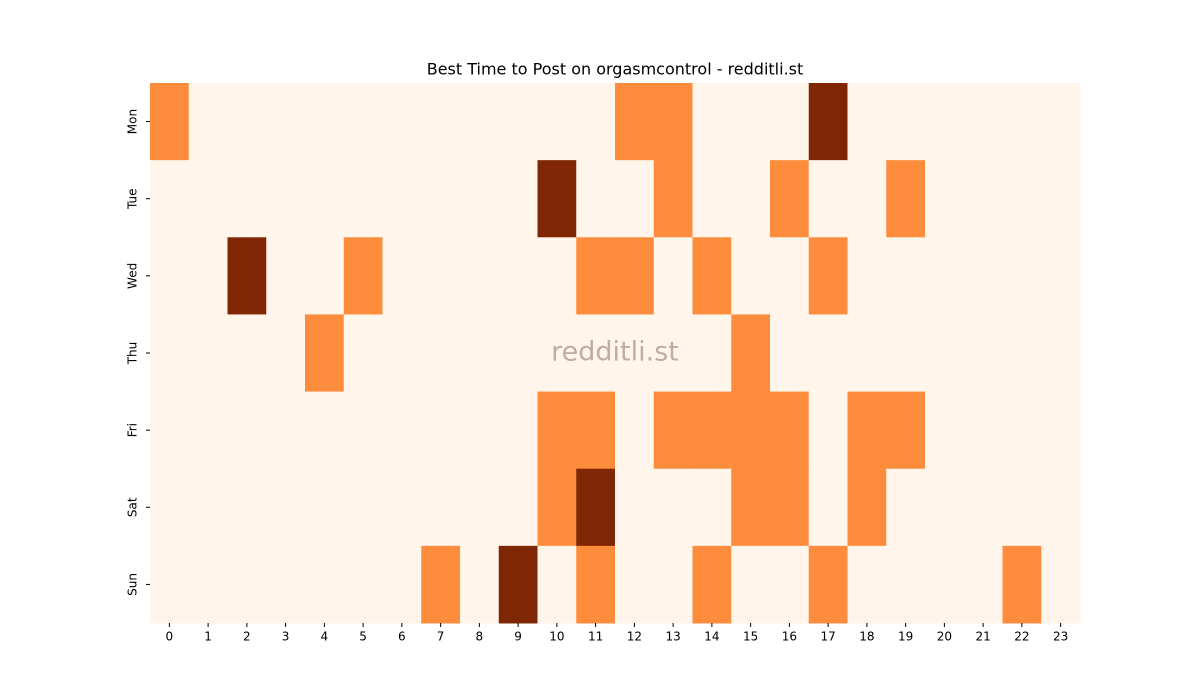 The width and height of the screenshot is (1200, 700). Describe the element at coordinates (905, 637) in the screenshot. I see `x-tick-label: 19` at that location.